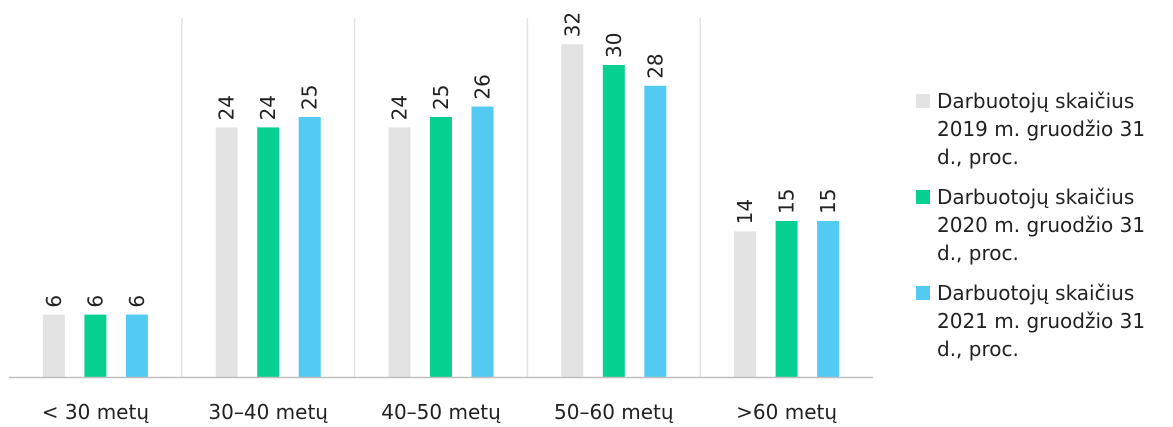 This screenshot has height=427, width=1173. What do you see at coordinates (745, 304) in the screenshot?
I see `bar-over-60-2019` at bounding box center [745, 304].